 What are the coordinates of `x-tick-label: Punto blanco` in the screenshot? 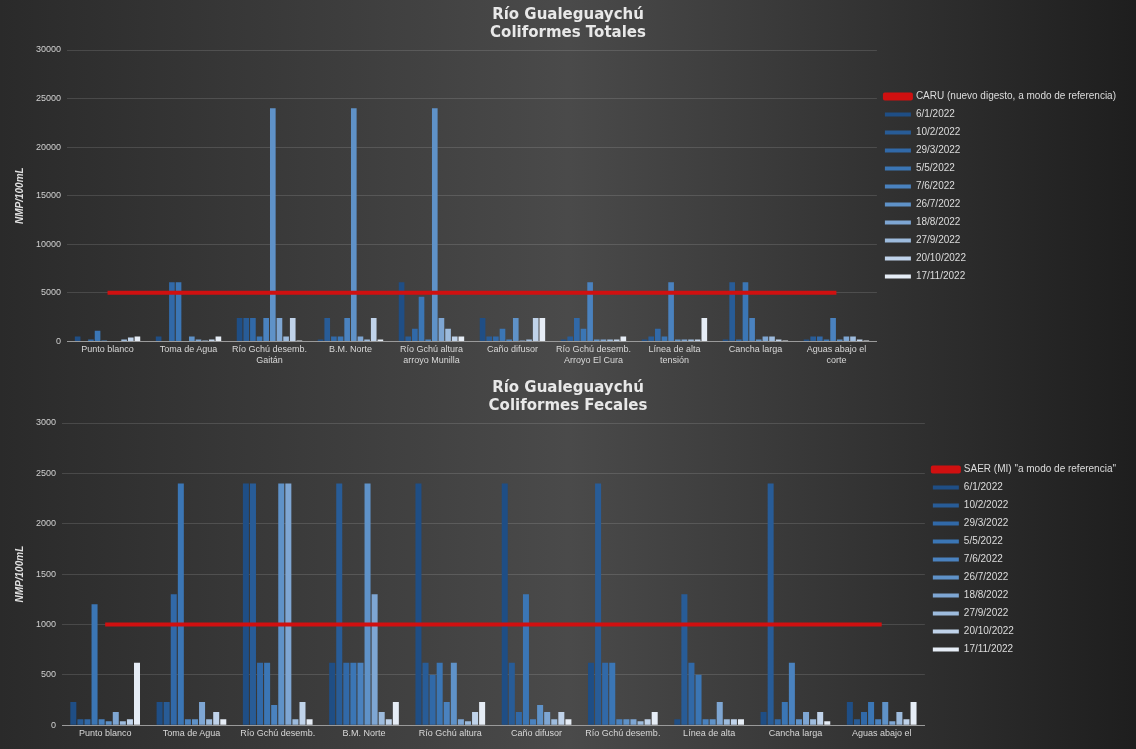 It's located at (107, 349).